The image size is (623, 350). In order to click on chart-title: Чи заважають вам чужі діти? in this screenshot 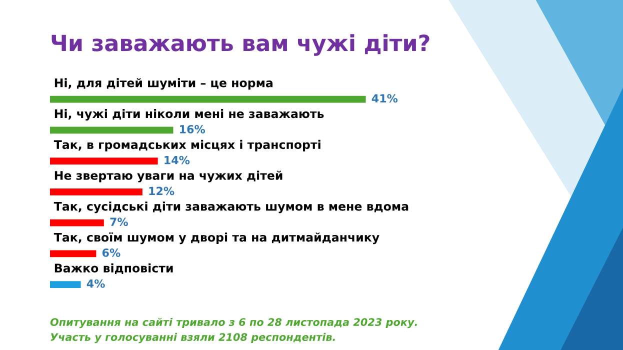, I will do `click(241, 45)`.